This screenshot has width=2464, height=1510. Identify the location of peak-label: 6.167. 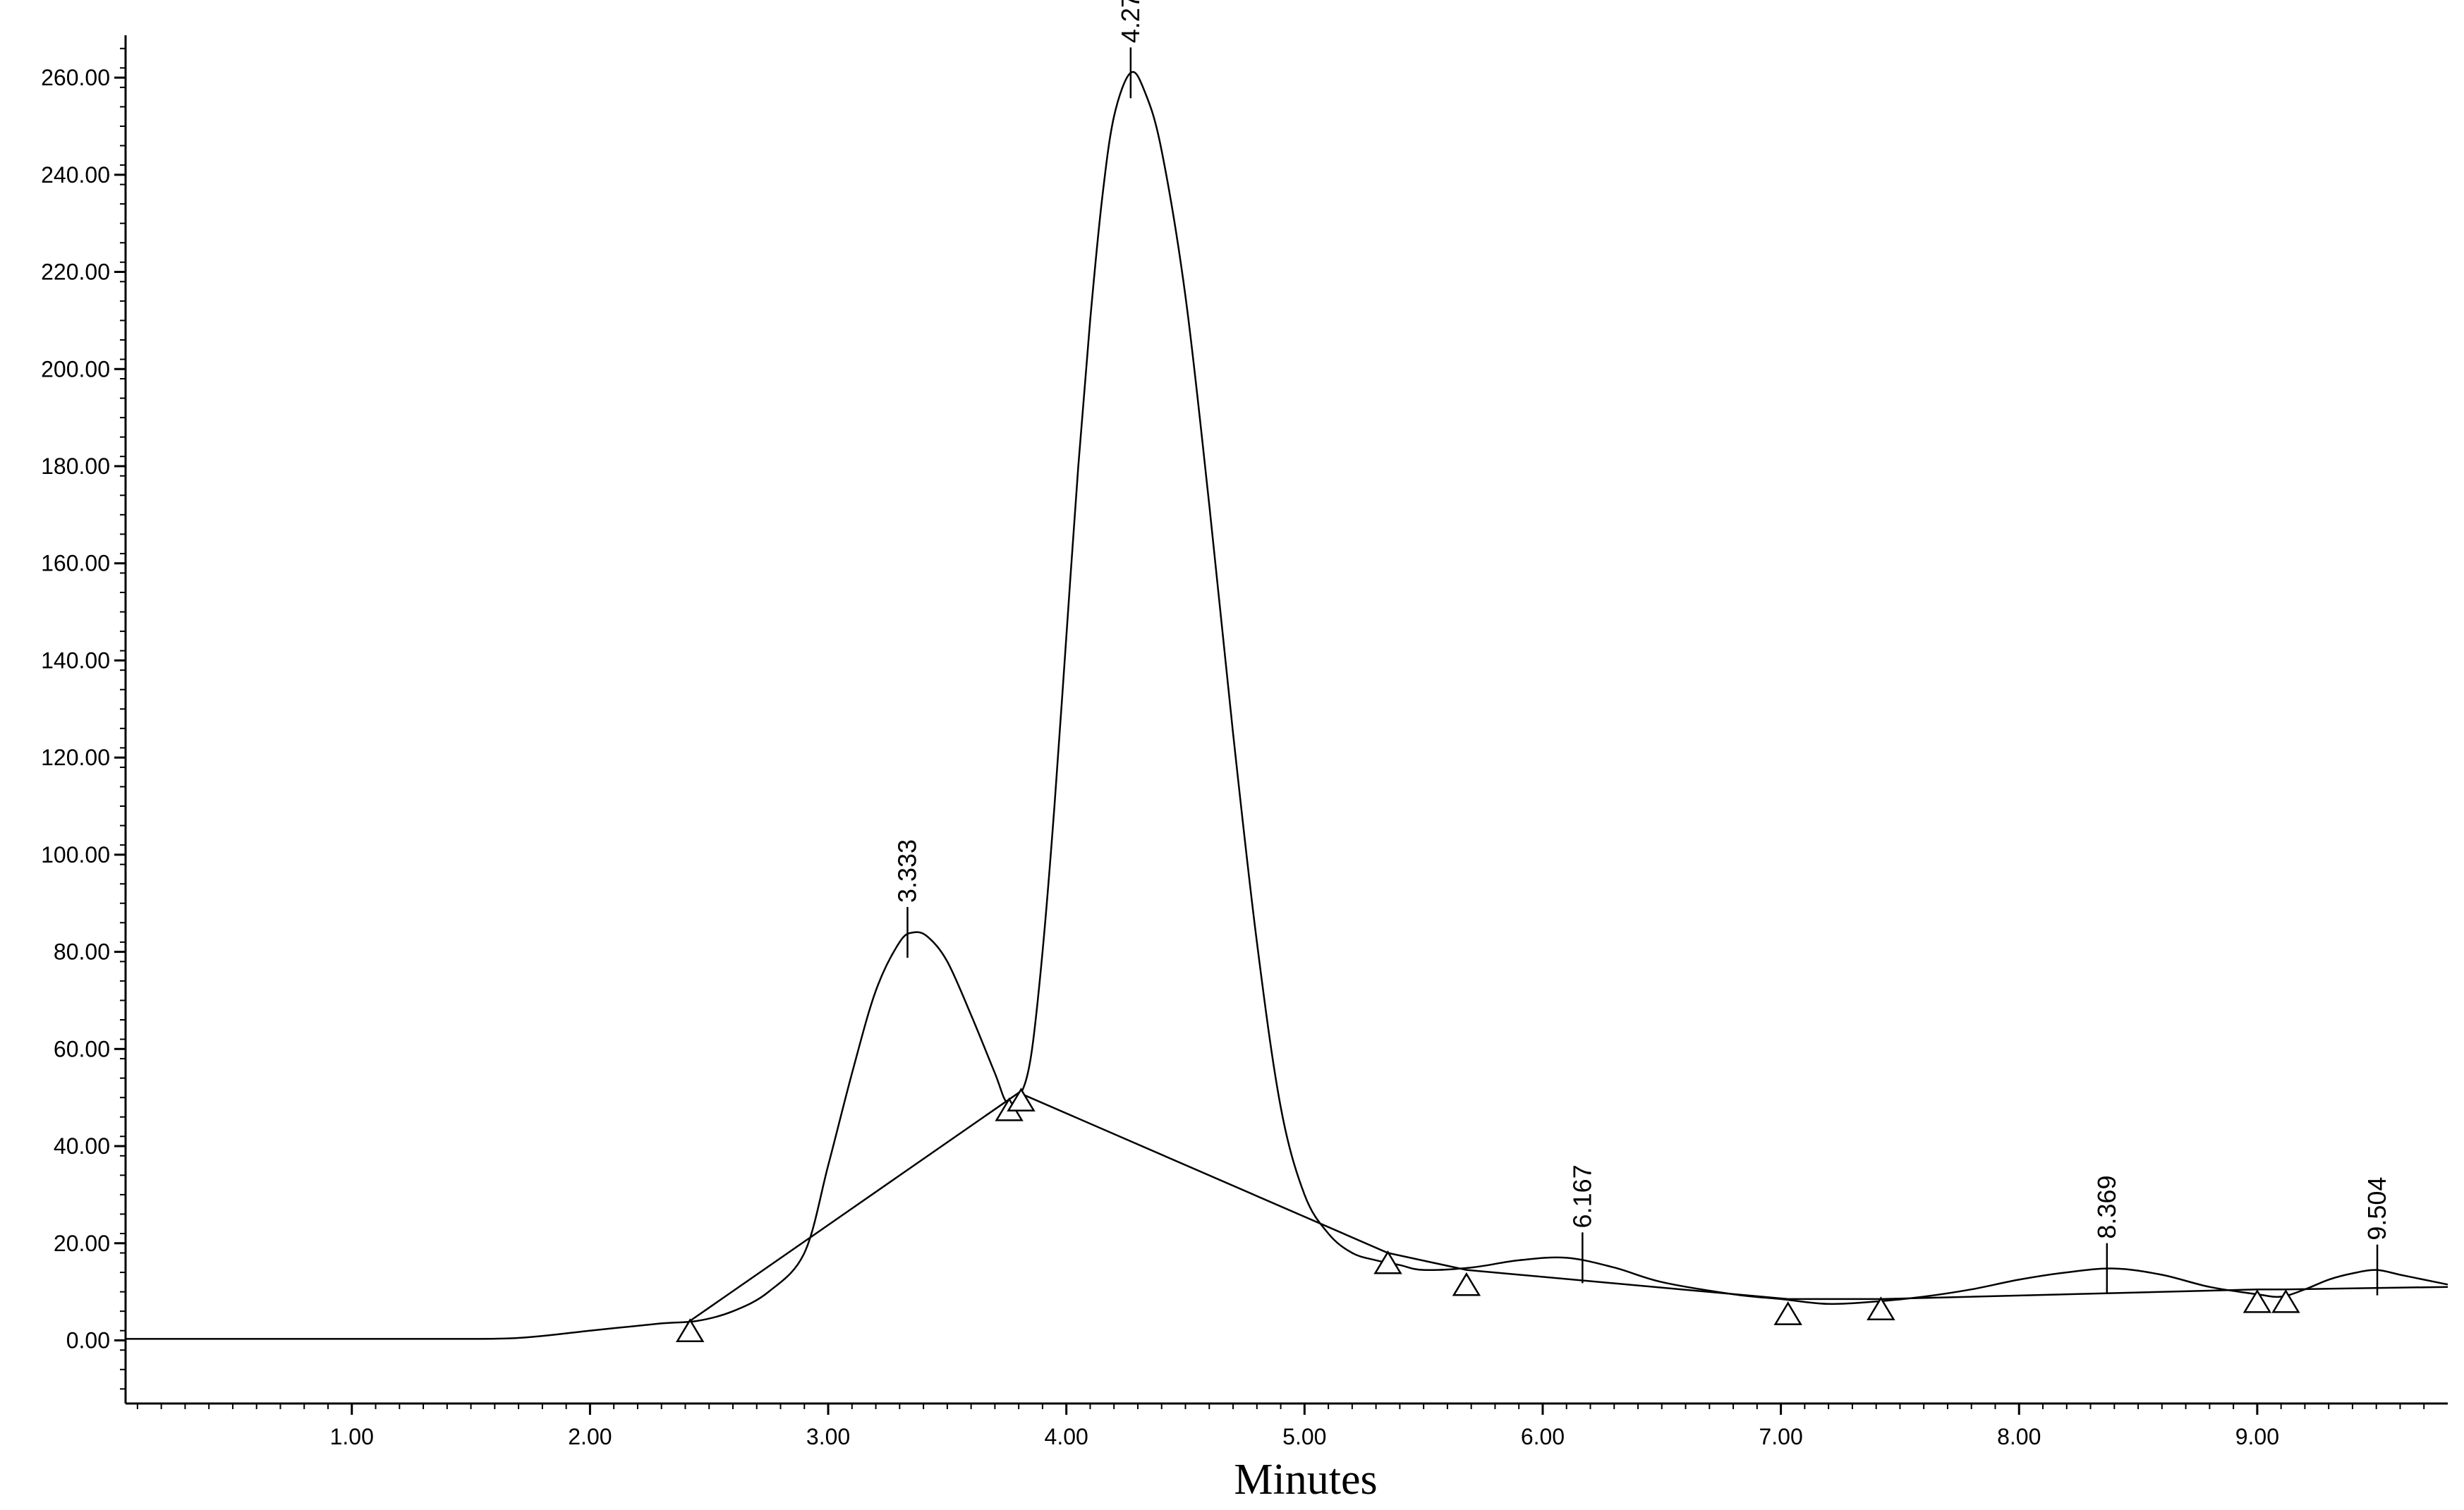
(1582, 1196).